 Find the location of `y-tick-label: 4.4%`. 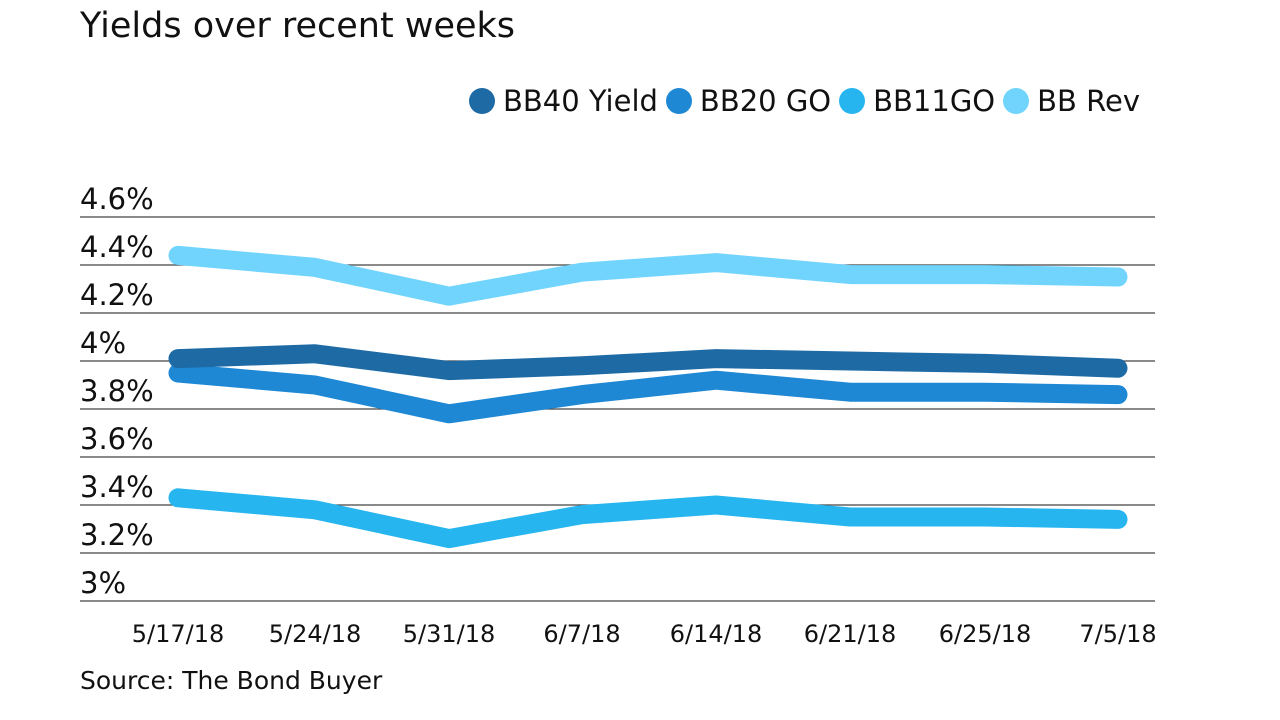

y-tick-label: 4.4% is located at coordinates (117, 247).